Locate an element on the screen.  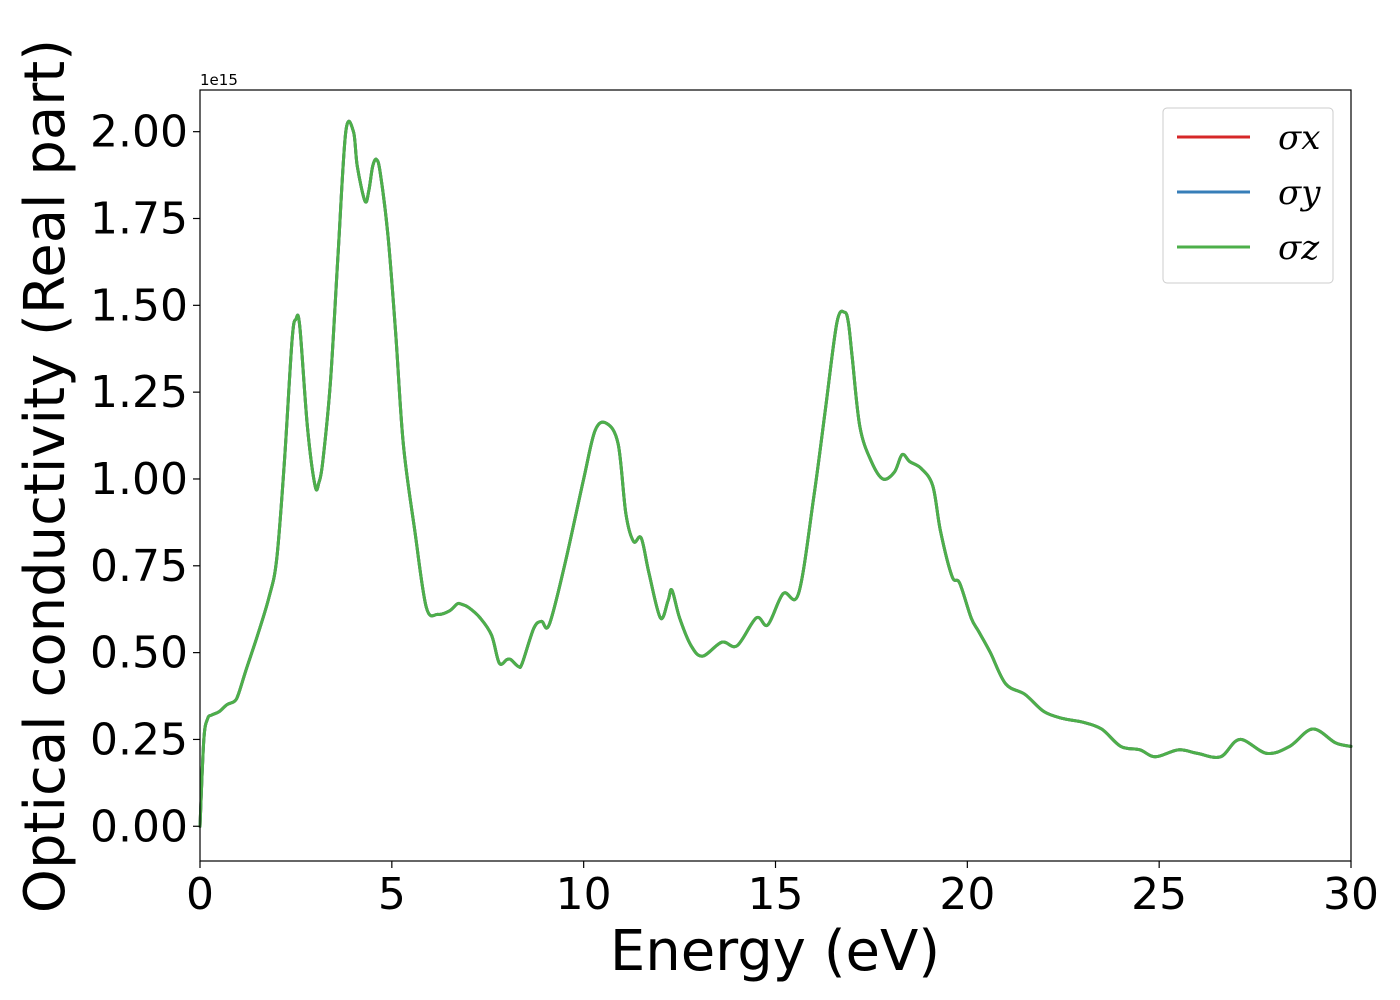
legend: σx σy σz is located at coordinates (1248, 195).